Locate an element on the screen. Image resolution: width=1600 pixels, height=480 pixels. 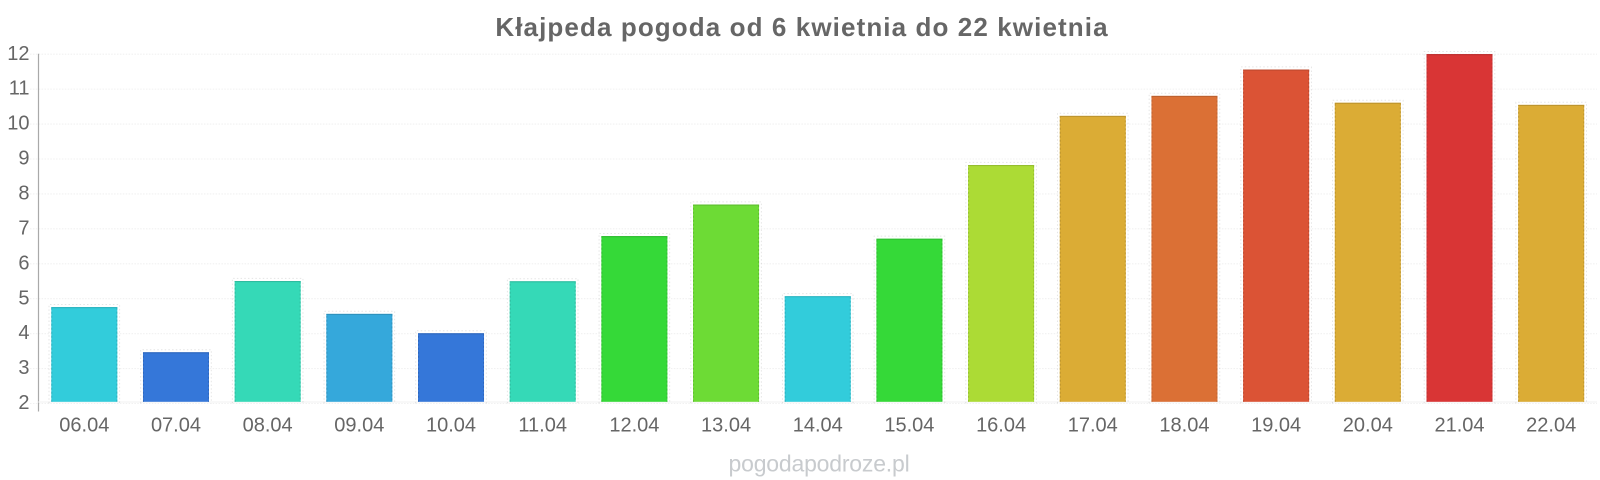
svg-text: 11.04 is located at coordinates (542, 425).